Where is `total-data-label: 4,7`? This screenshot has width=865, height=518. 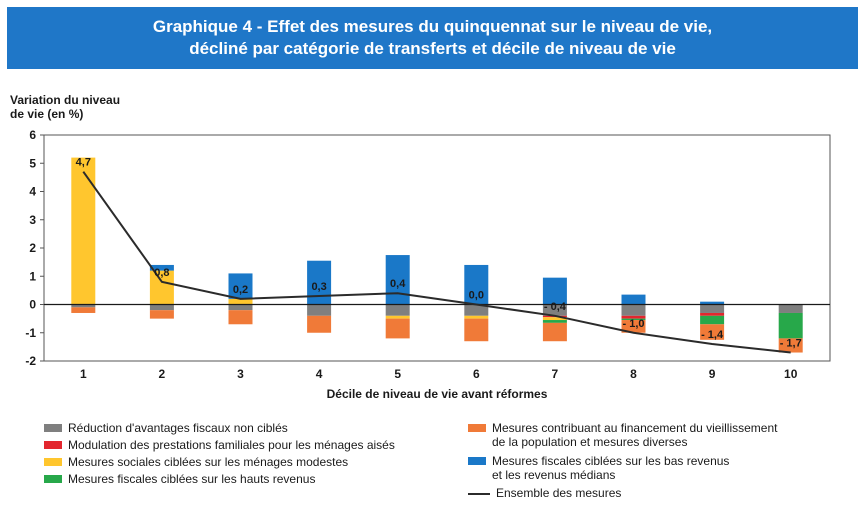
total-data-label: 4,7 is located at coordinates (83, 163).